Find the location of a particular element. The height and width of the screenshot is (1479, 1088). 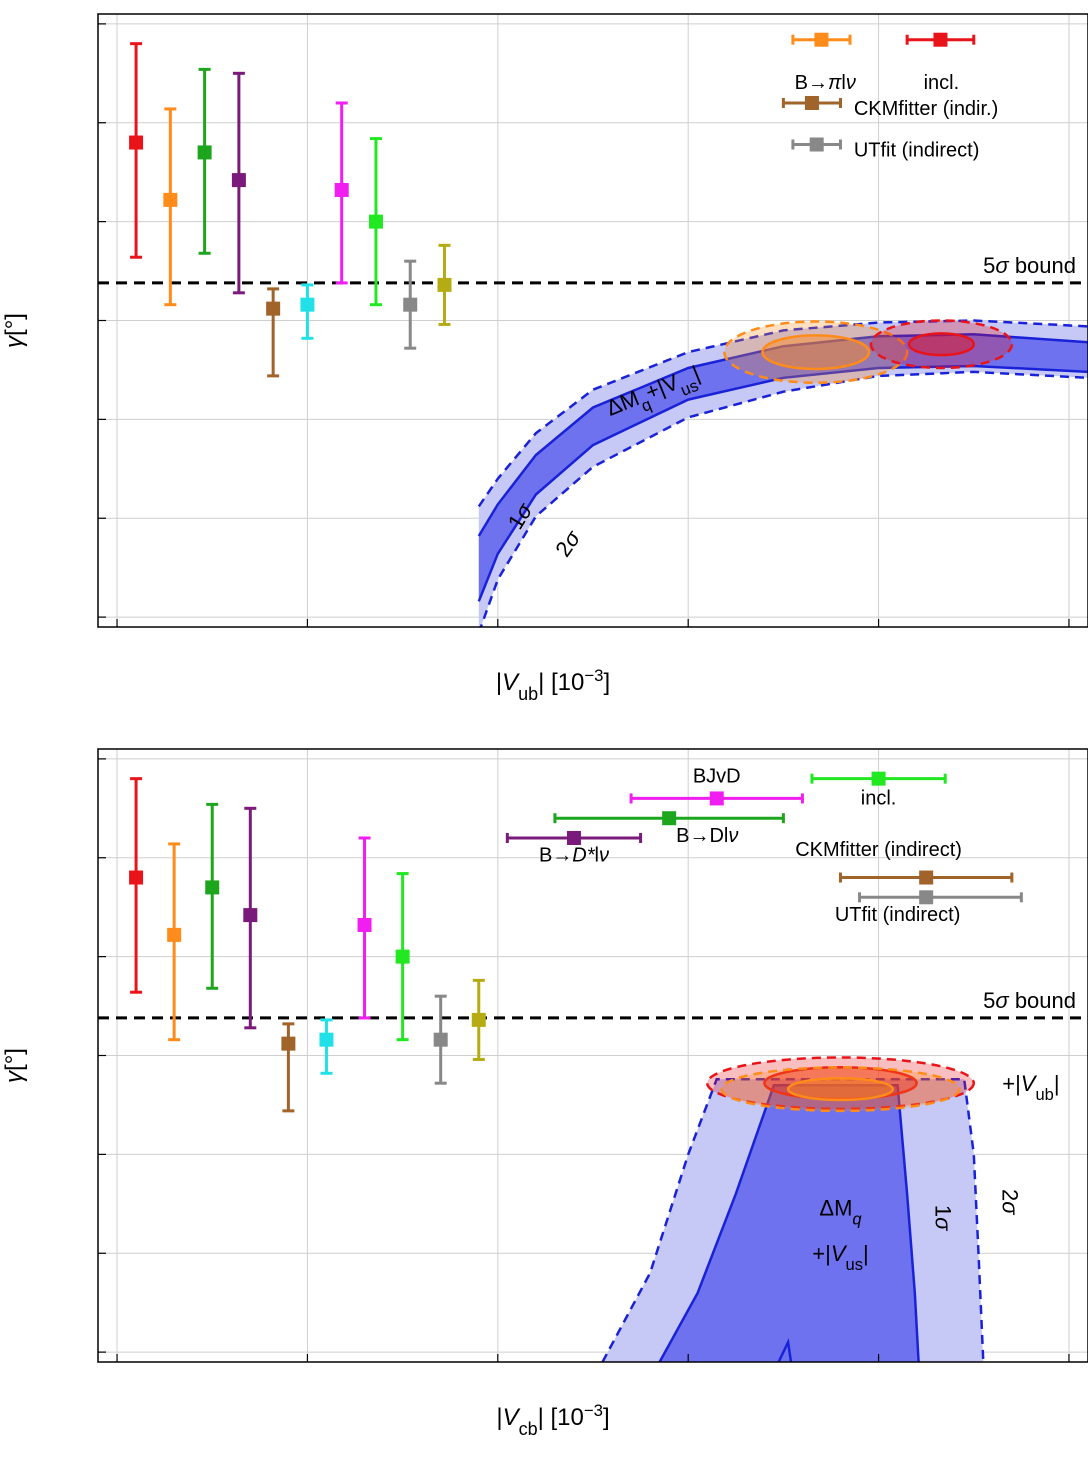

x-axis-title-part: −3 is located at coordinates (593, 675).